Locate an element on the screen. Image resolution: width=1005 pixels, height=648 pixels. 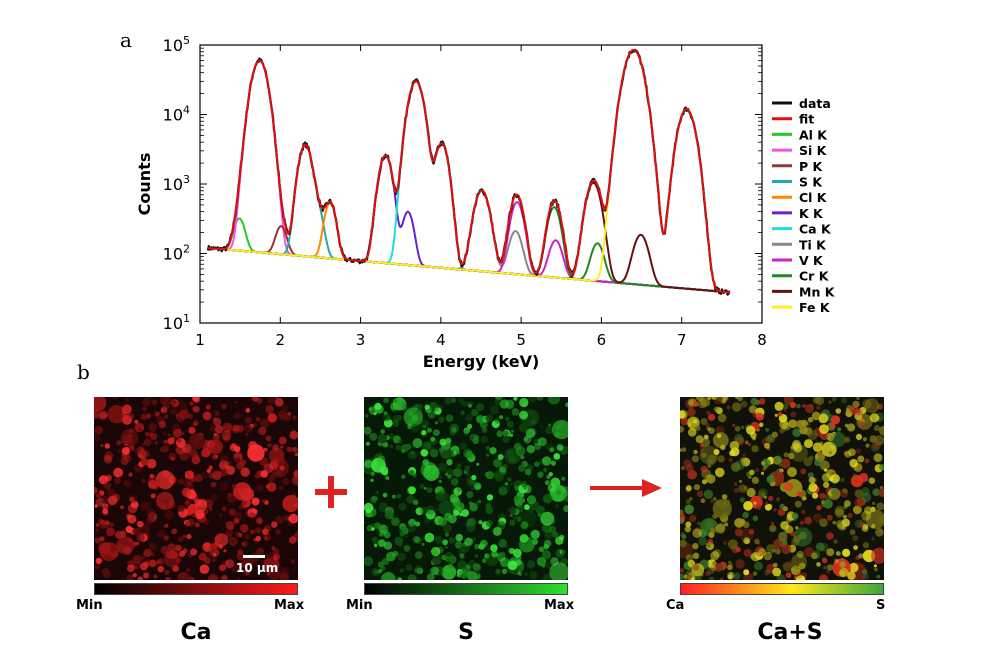
legend-entry: V K is located at coordinates (811, 260).